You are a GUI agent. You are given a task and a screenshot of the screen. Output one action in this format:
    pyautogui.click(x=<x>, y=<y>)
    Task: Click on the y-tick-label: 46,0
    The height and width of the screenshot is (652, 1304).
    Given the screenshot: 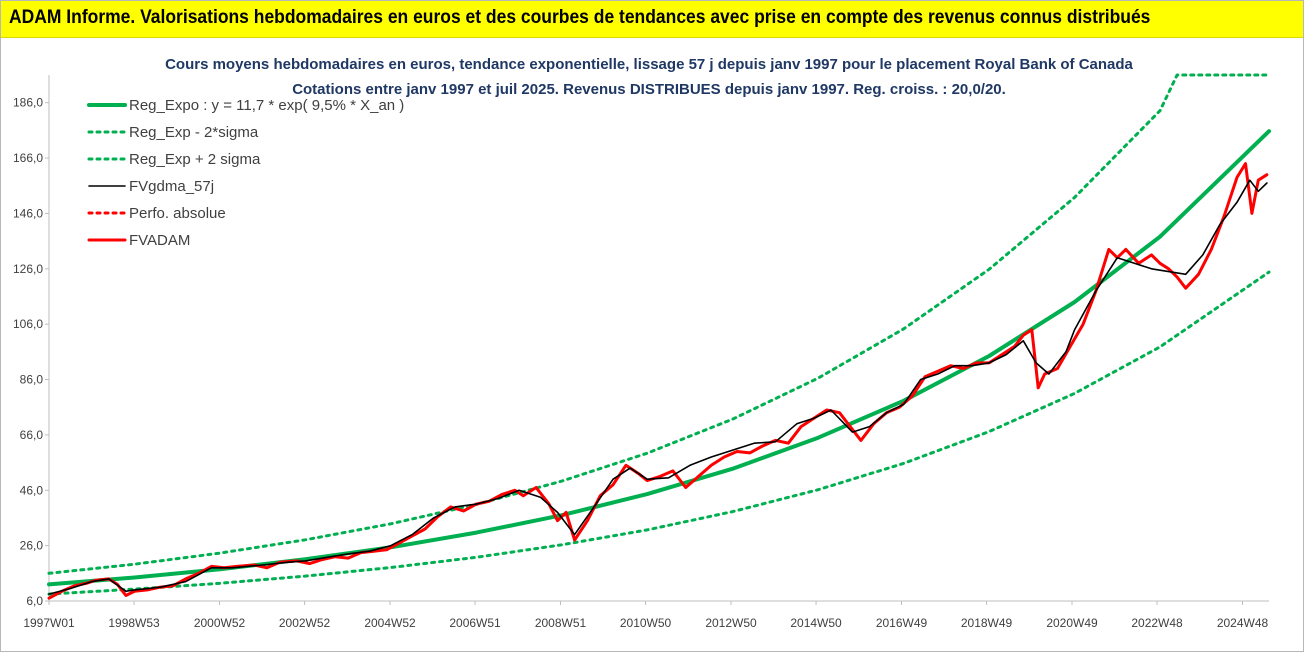 What is the action you would take?
    pyautogui.click(x=32, y=490)
    